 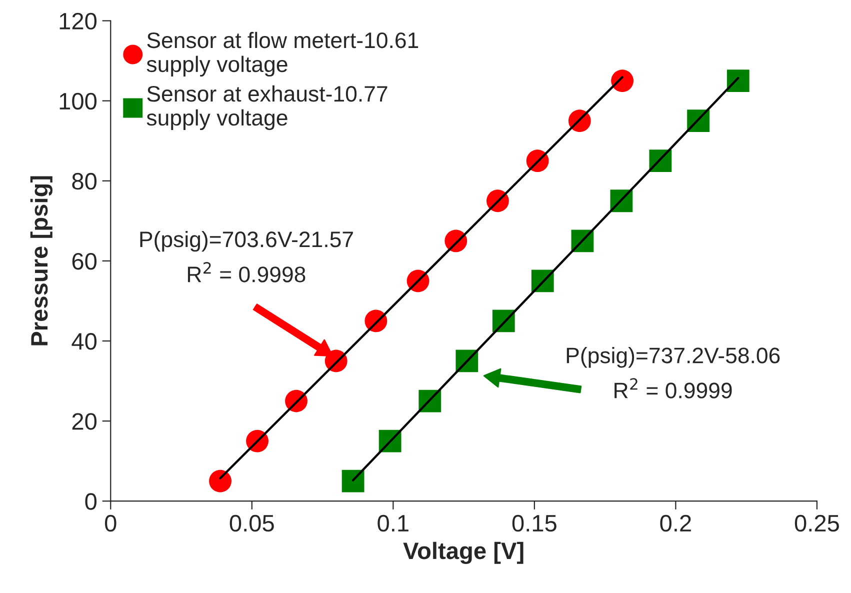 I want to click on x-tick-label: 0.25, so click(x=816, y=523).